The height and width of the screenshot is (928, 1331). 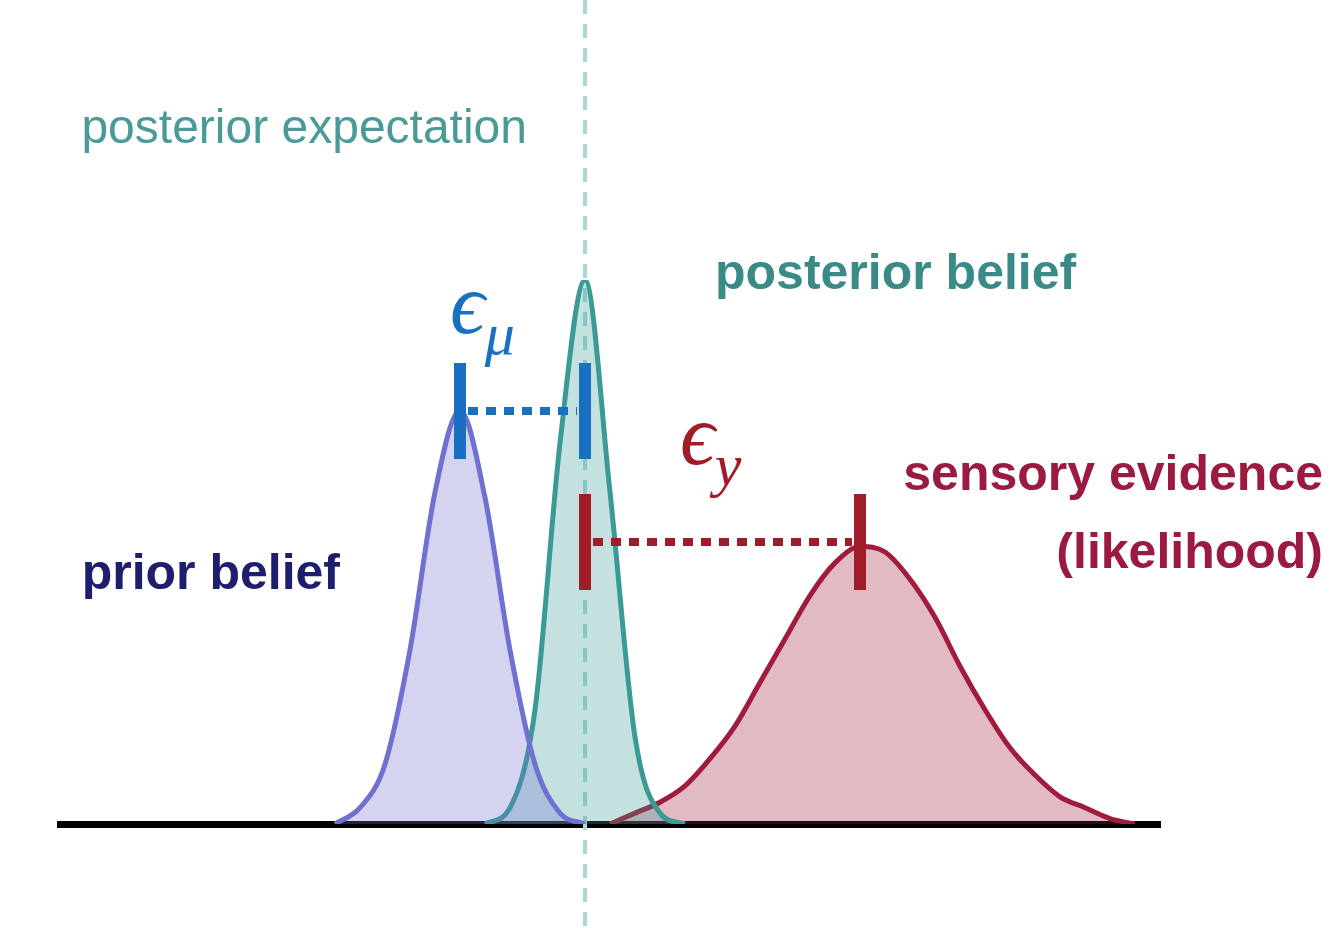 What do you see at coordinates (482, 311) in the screenshot?
I see `annotation: ϵ$_{μ}$` at bounding box center [482, 311].